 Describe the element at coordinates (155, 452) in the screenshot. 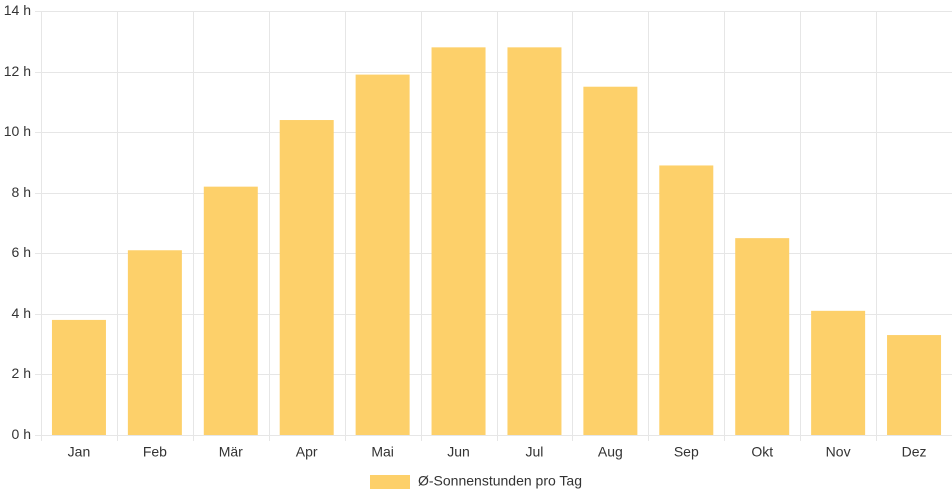

I see `x-tick-label: Feb` at that location.